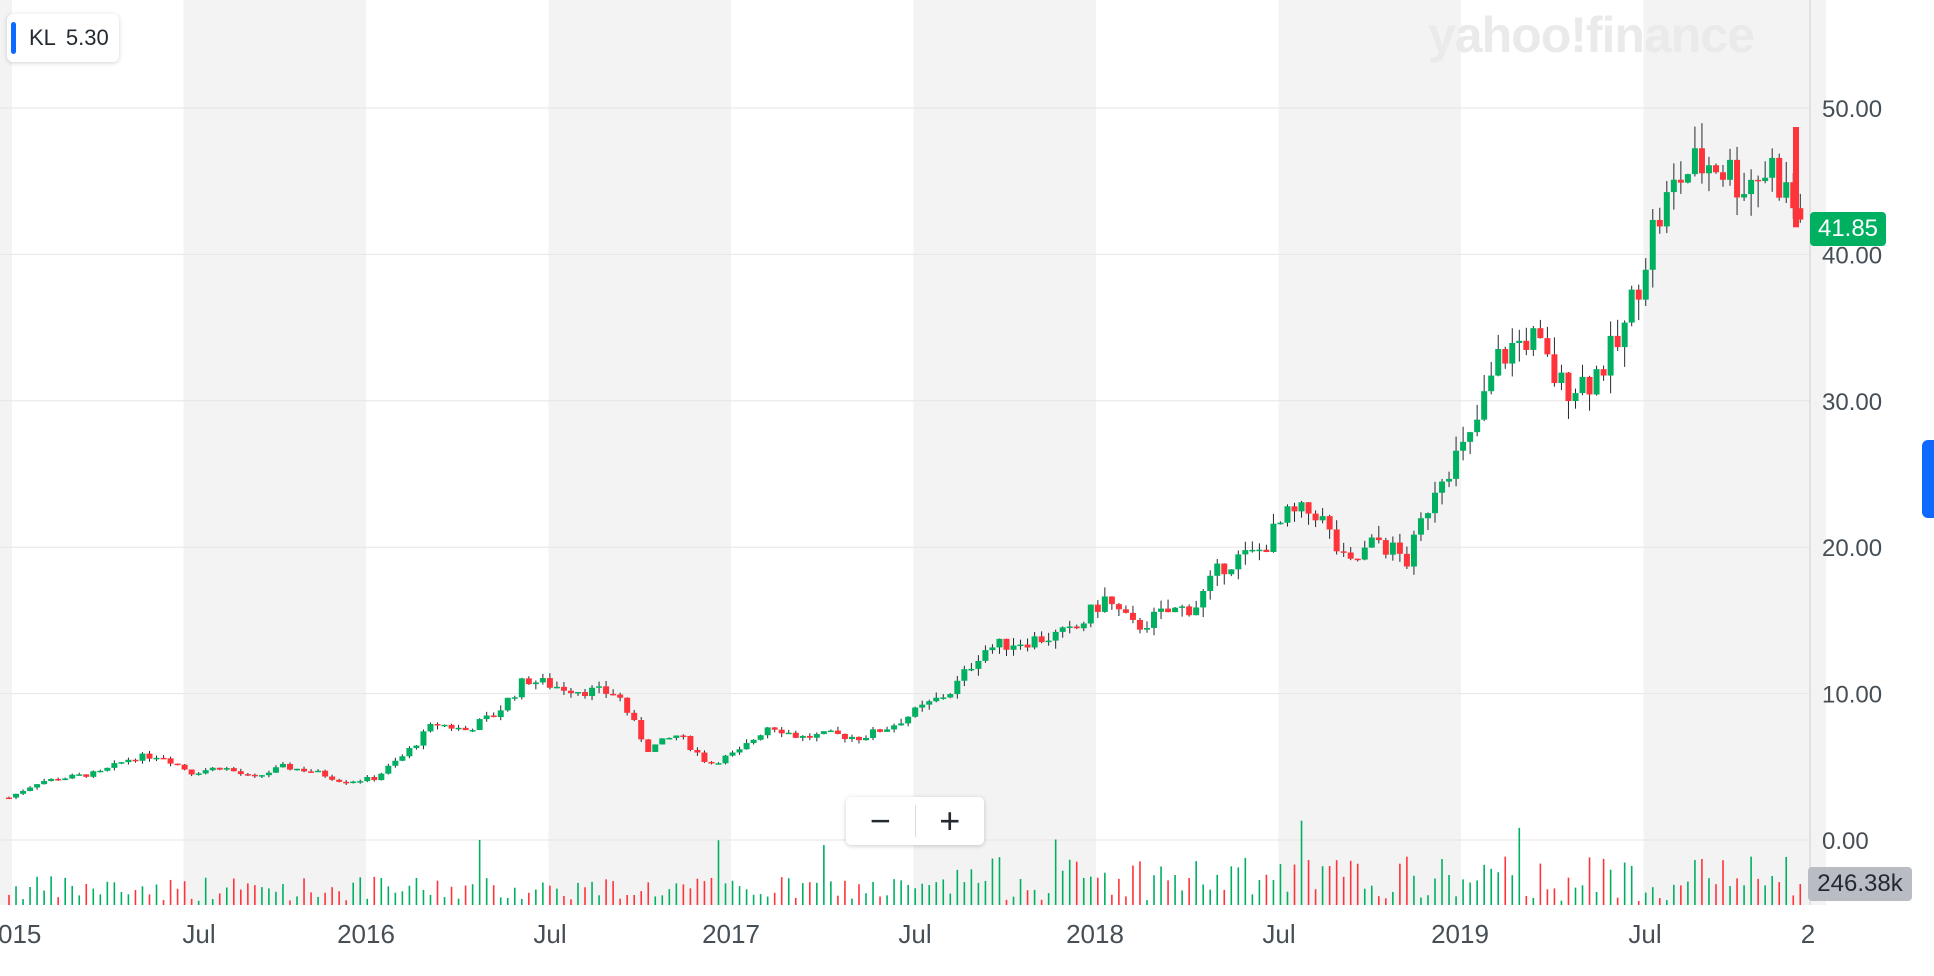 The width and height of the screenshot is (1934, 976). I want to click on side-panel-toggle, so click(1928, 479).